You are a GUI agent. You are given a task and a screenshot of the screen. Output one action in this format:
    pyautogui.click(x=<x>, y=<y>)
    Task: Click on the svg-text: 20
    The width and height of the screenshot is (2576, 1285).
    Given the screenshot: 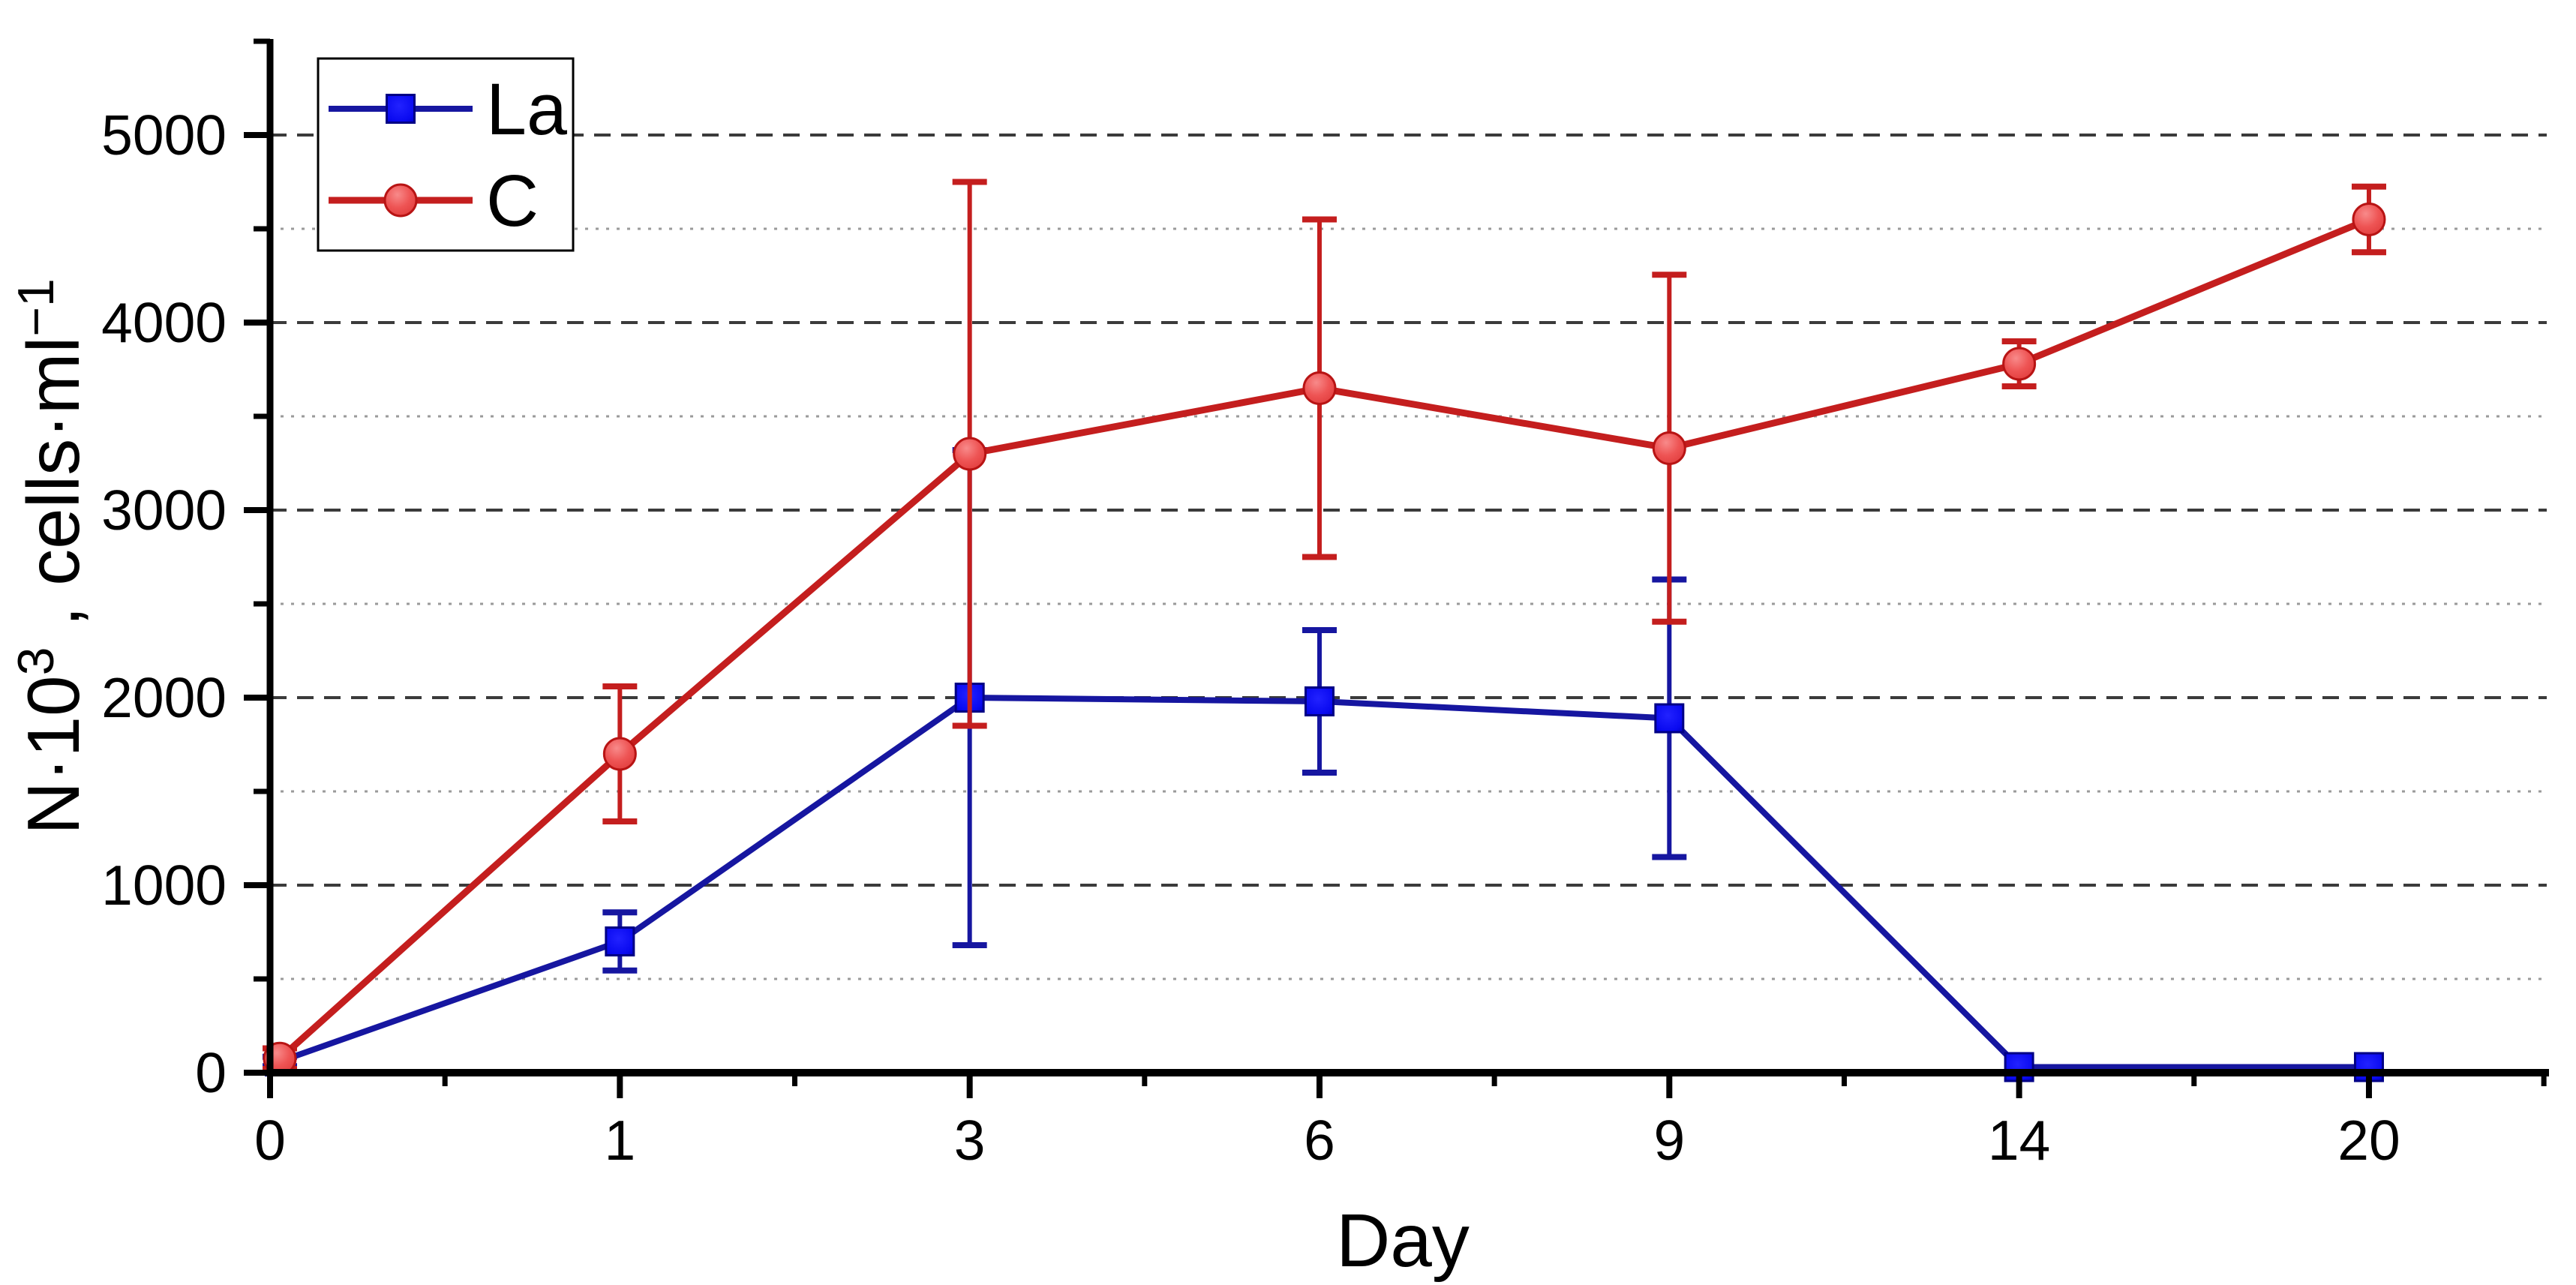 What is the action you would take?
    pyautogui.click(x=2368, y=1140)
    